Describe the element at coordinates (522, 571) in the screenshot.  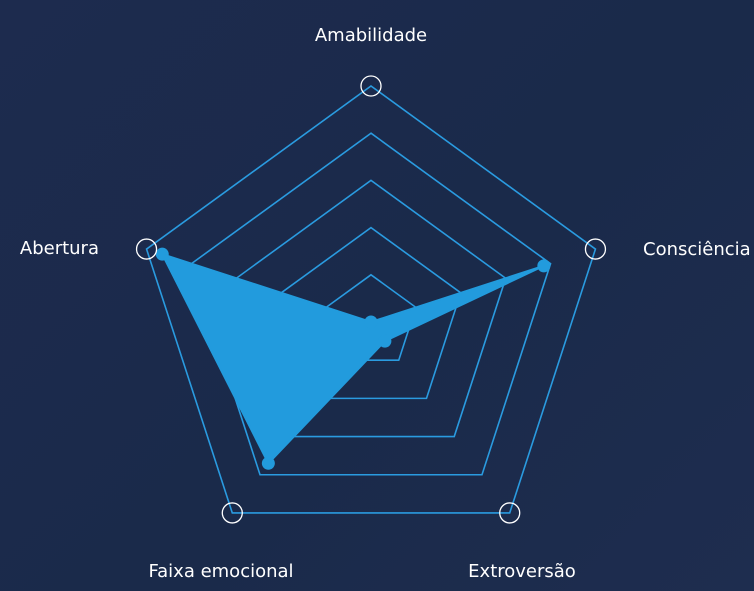
I see `axis-label-3: Extroversão` at that location.